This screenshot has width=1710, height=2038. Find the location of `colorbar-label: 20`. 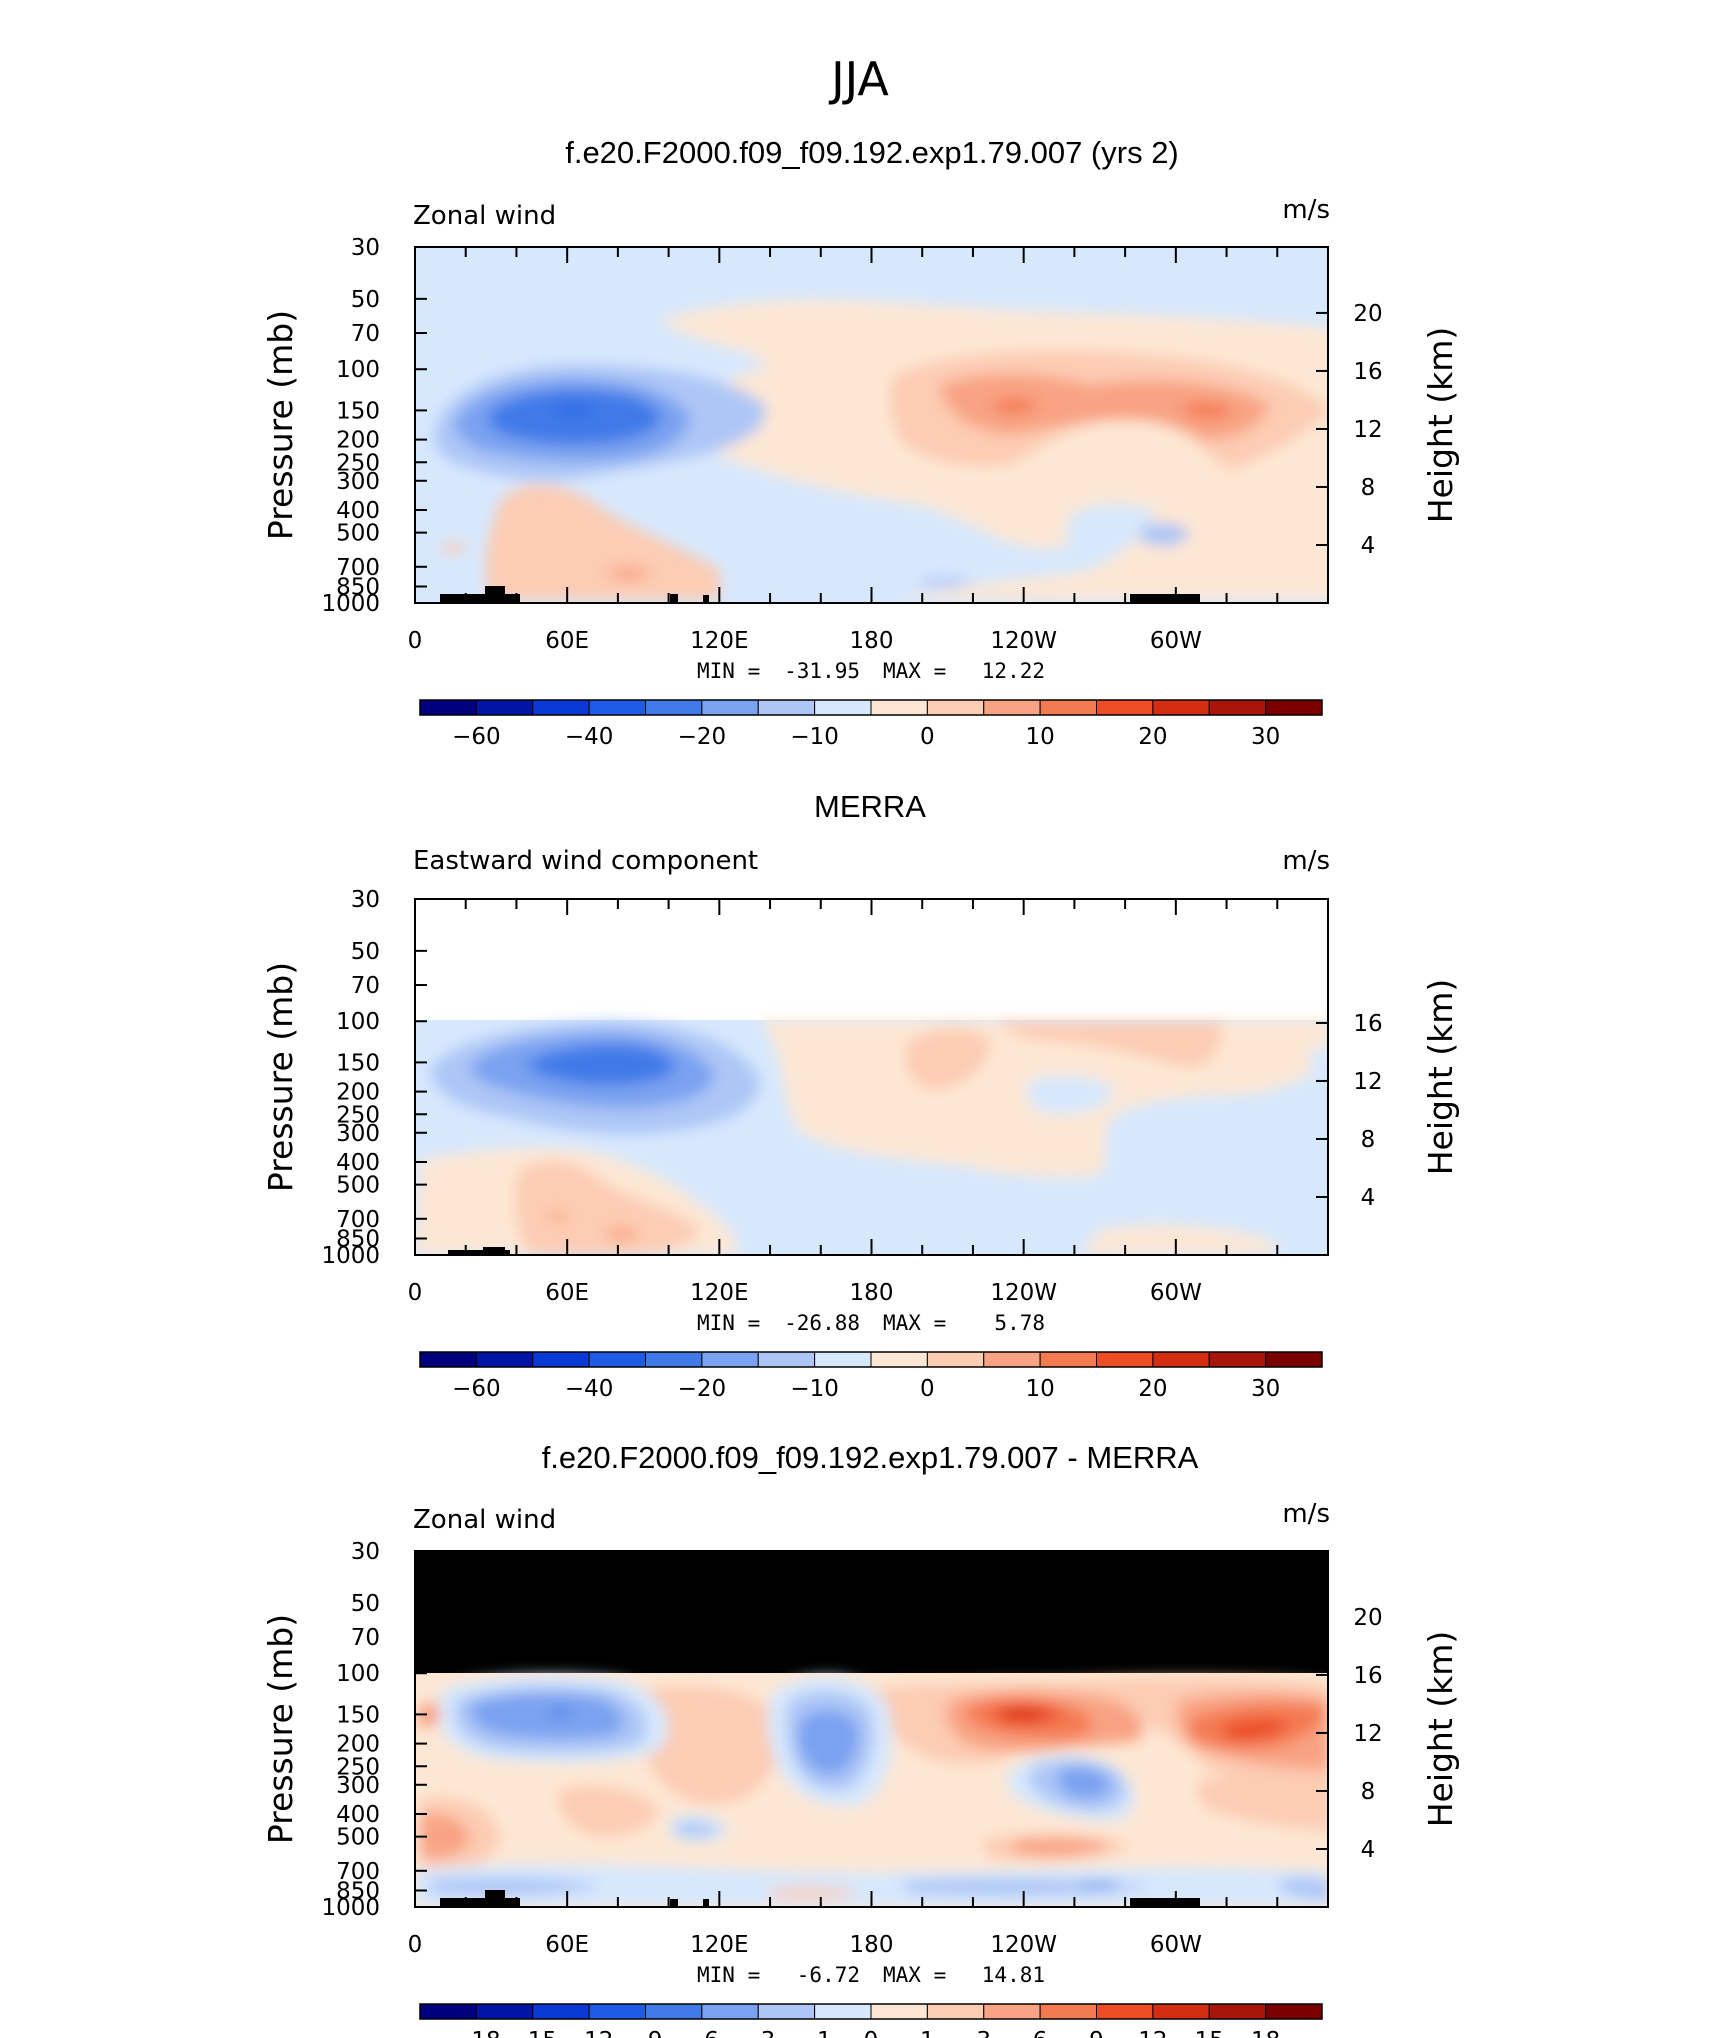

colorbar-label: 20 is located at coordinates (1152, 737).